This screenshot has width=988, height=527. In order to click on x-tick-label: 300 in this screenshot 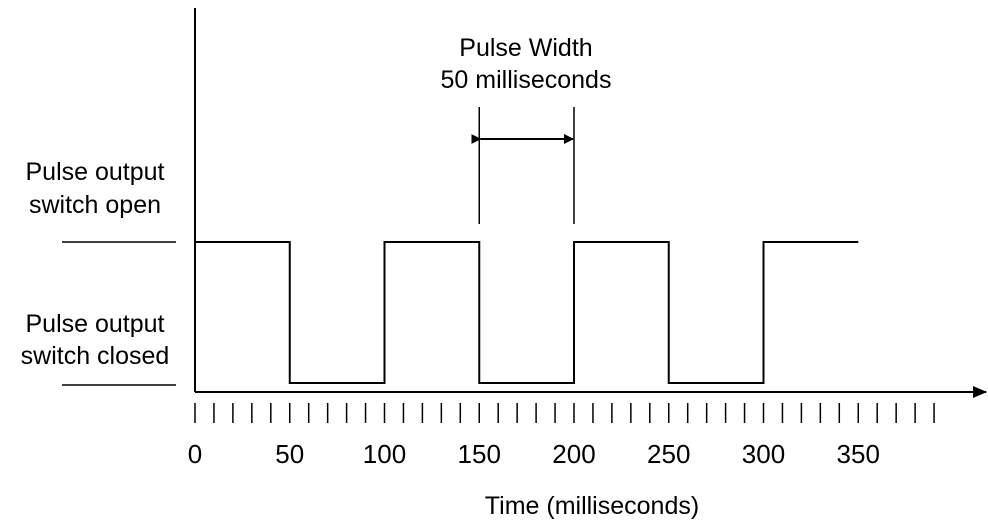, I will do `click(763, 454)`.